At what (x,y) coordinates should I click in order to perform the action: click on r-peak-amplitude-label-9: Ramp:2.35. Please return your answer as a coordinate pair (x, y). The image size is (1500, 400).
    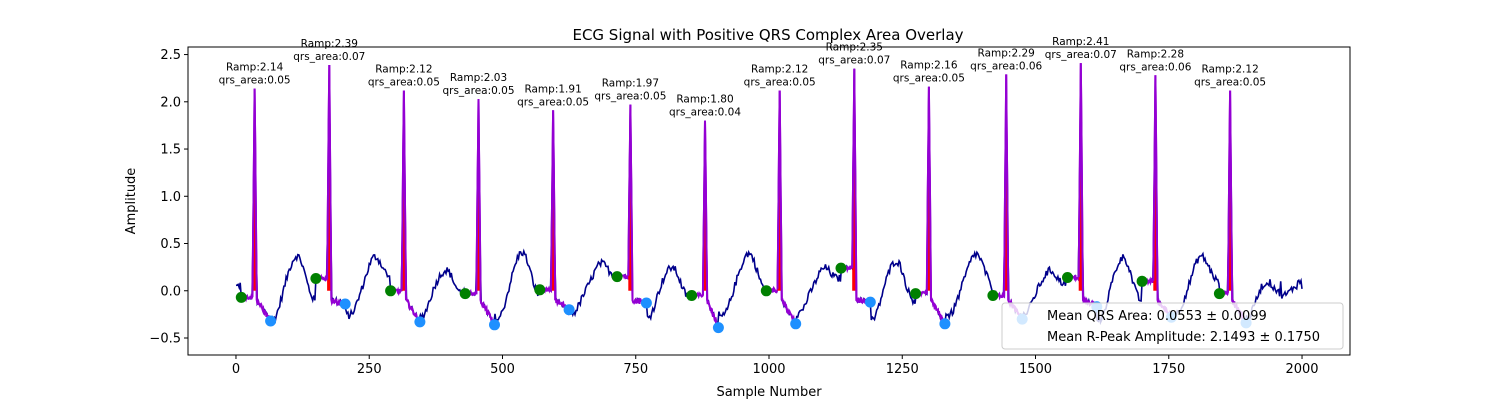
    Looking at the image, I should click on (854, 48).